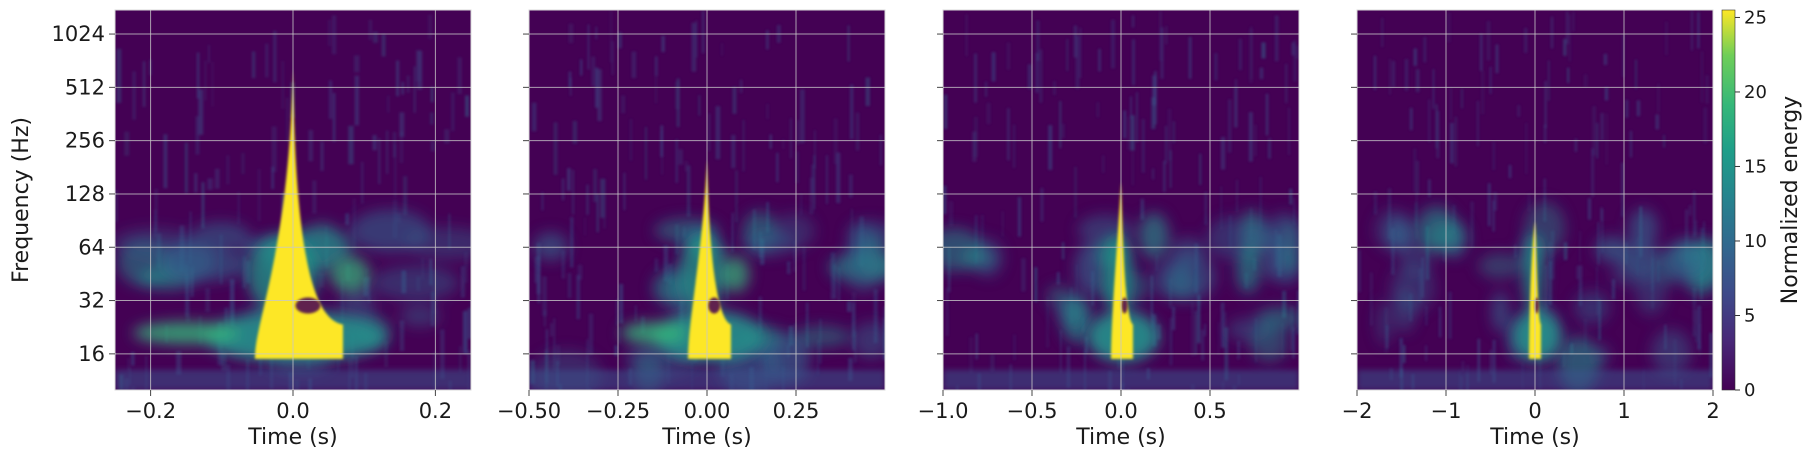 This screenshot has height=460, width=1813. What do you see at coordinates (85, 141) in the screenshot?
I see `y-tick-label: 256` at bounding box center [85, 141].